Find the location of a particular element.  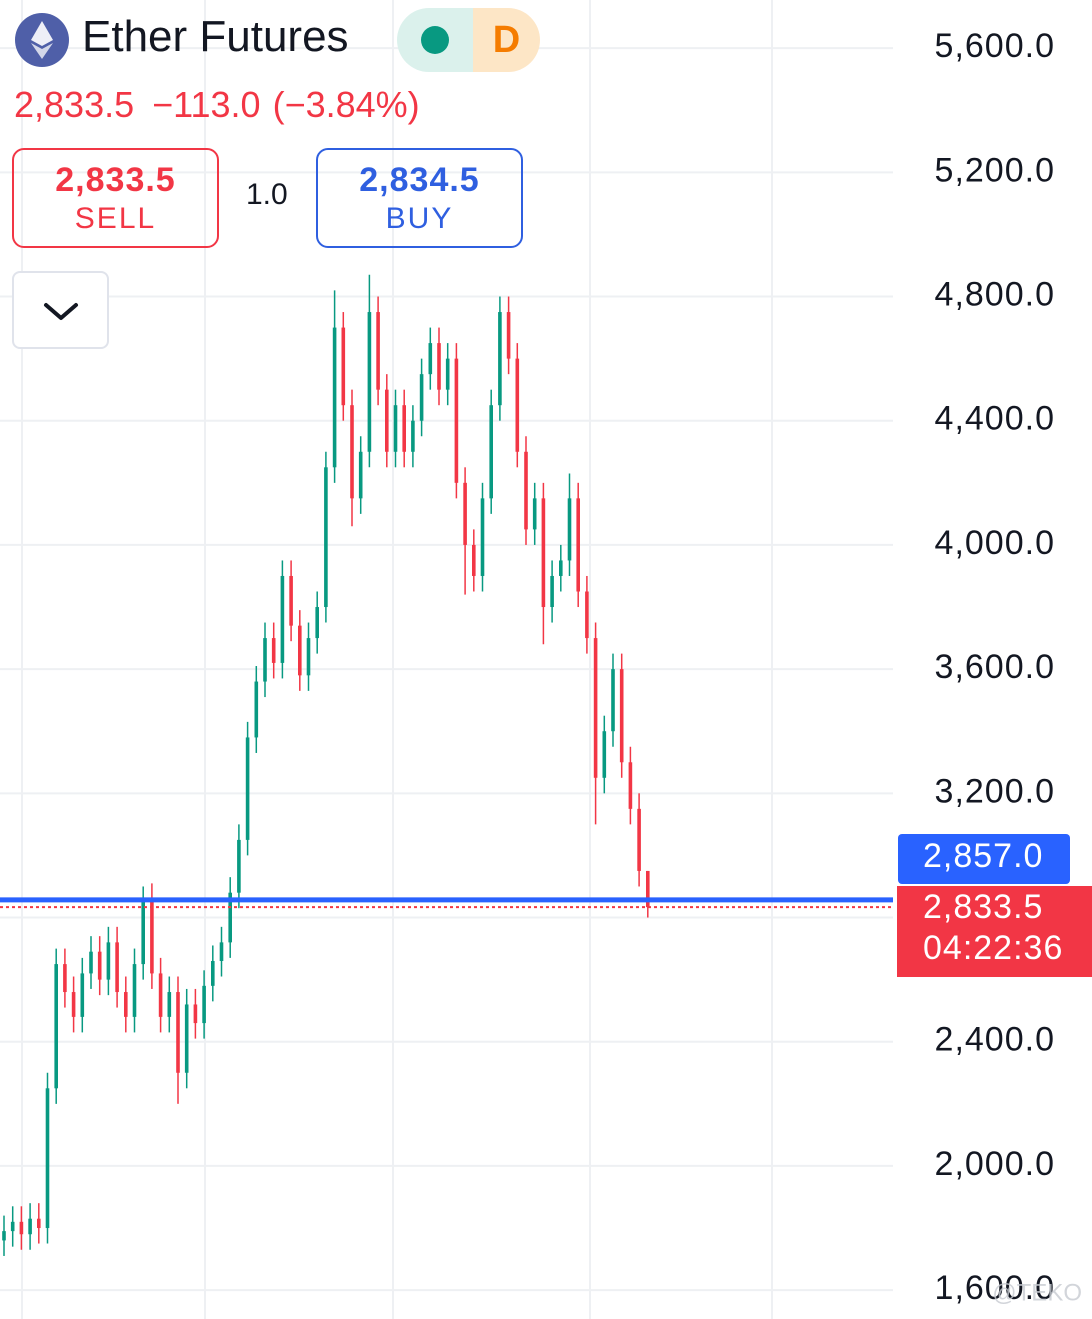

buy-button: 2,834.5 BUY is located at coordinates (419, 198).